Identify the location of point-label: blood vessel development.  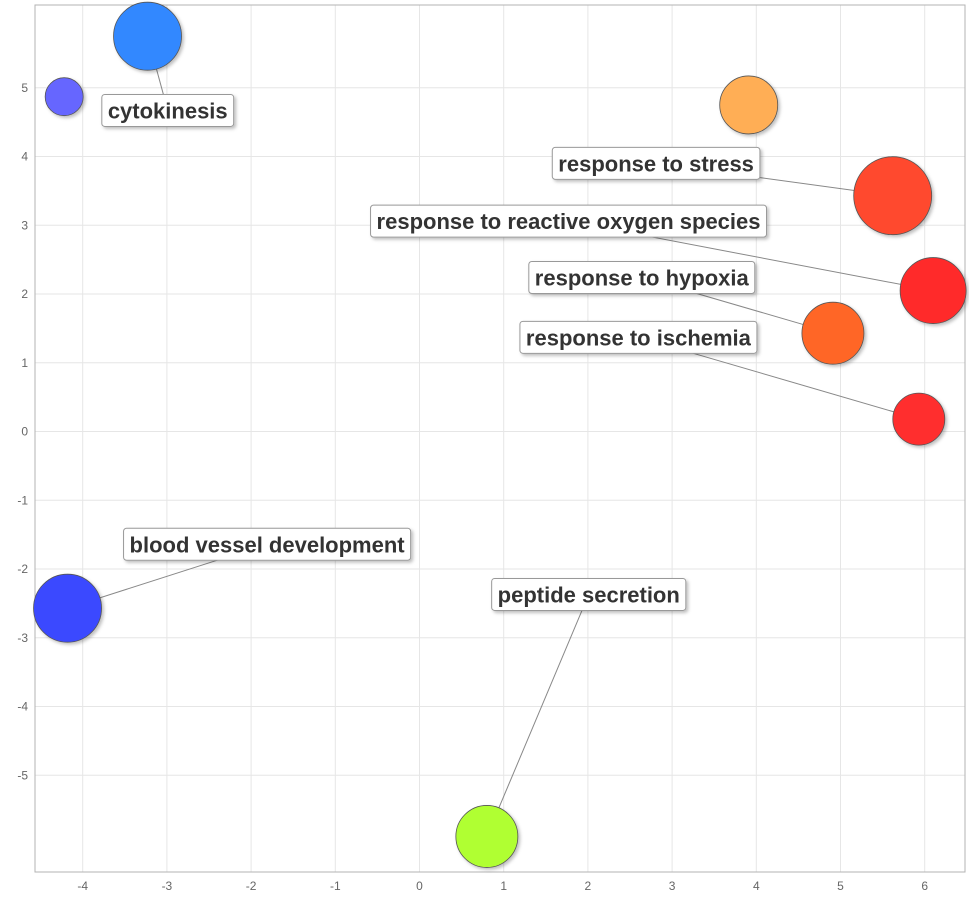
(267, 544).